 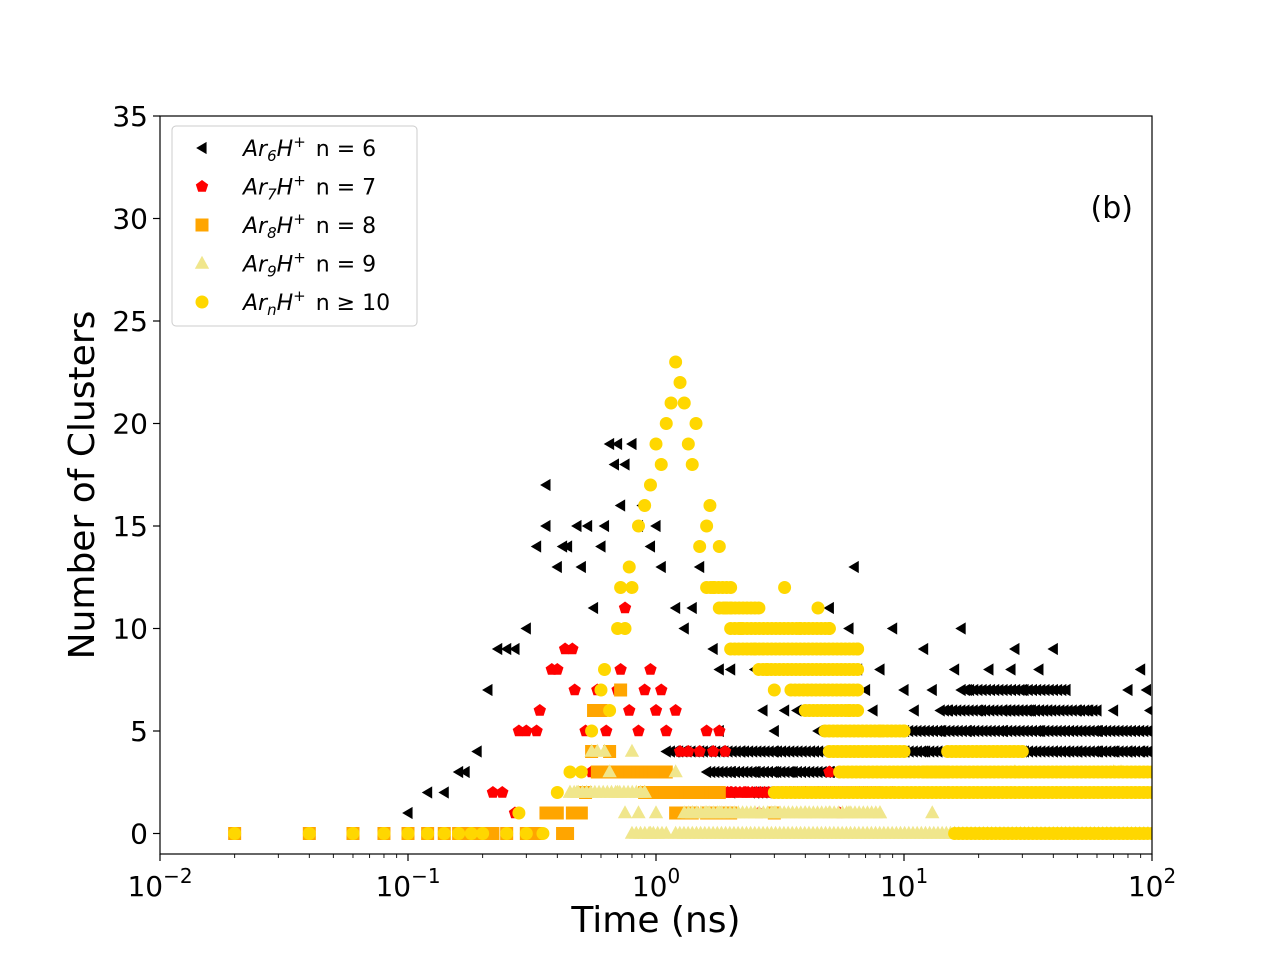 What do you see at coordinates (272, 272) in the screenshot?
I see `legend-subscript: 9` at bounding box center [272, 272].